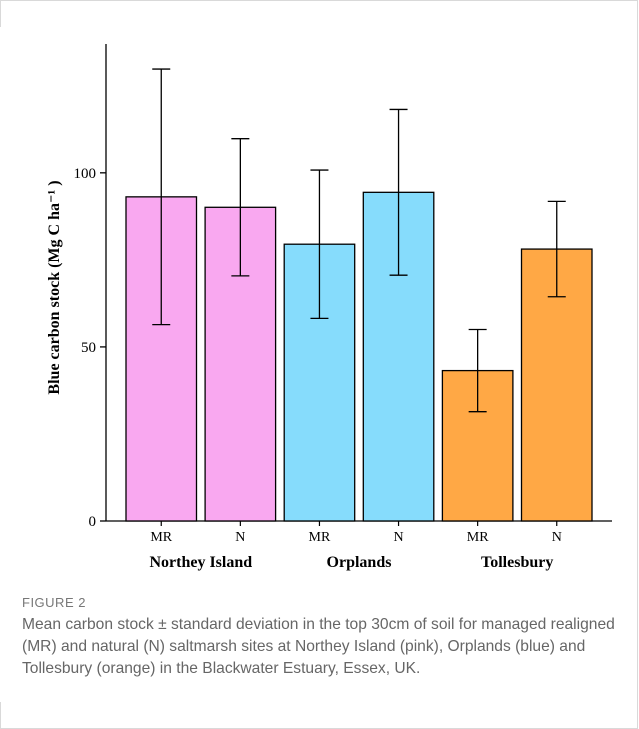 This screenshot has width=639, height=729. I want to click on group-label: Tollesbury, so click(517, 562).